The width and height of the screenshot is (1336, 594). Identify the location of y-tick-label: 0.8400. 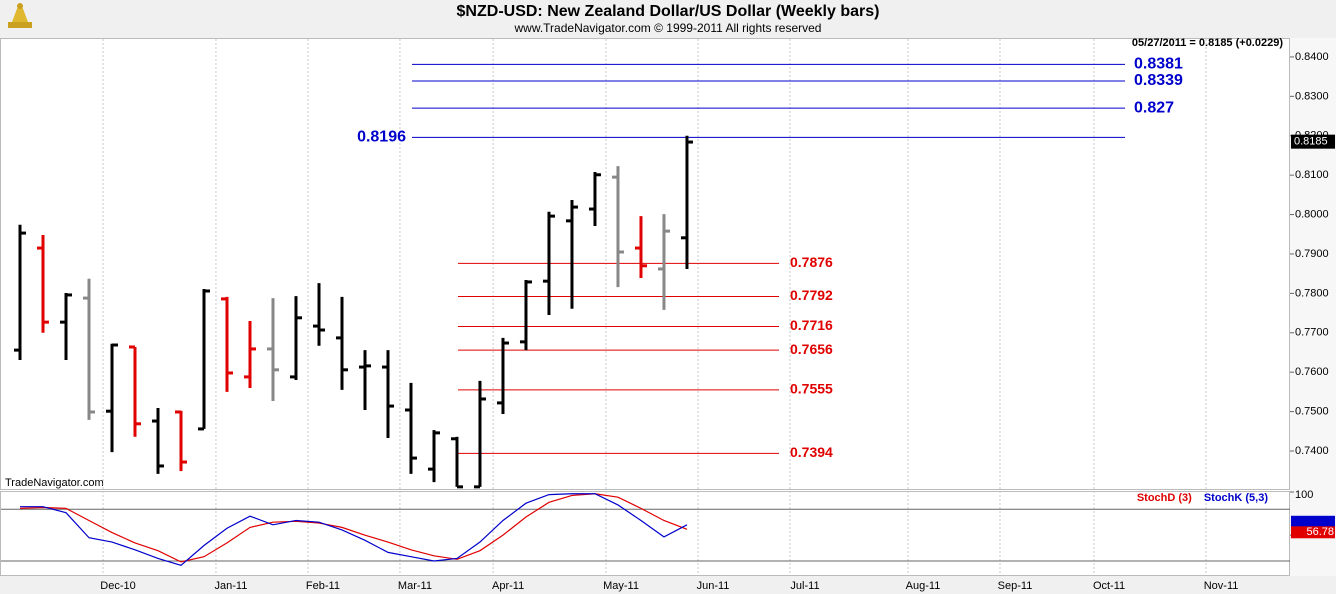
(1312, 57).